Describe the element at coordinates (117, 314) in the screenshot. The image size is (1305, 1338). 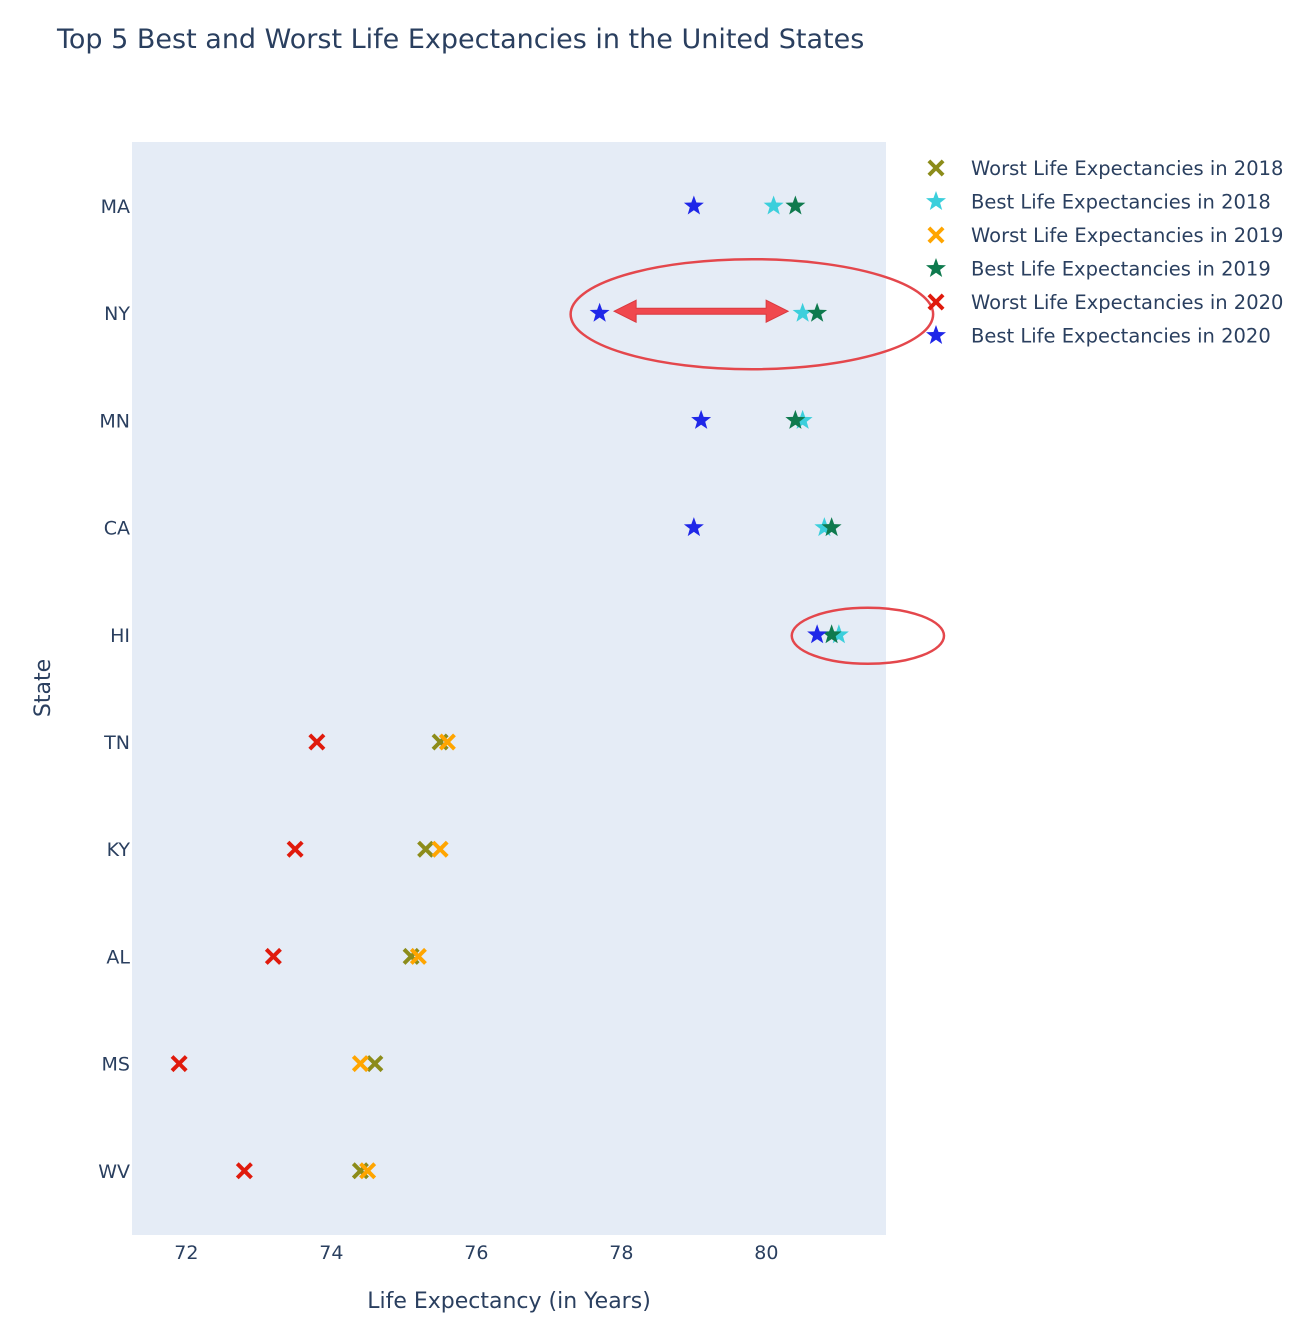
I see `y-tick-label: NY` at that location.